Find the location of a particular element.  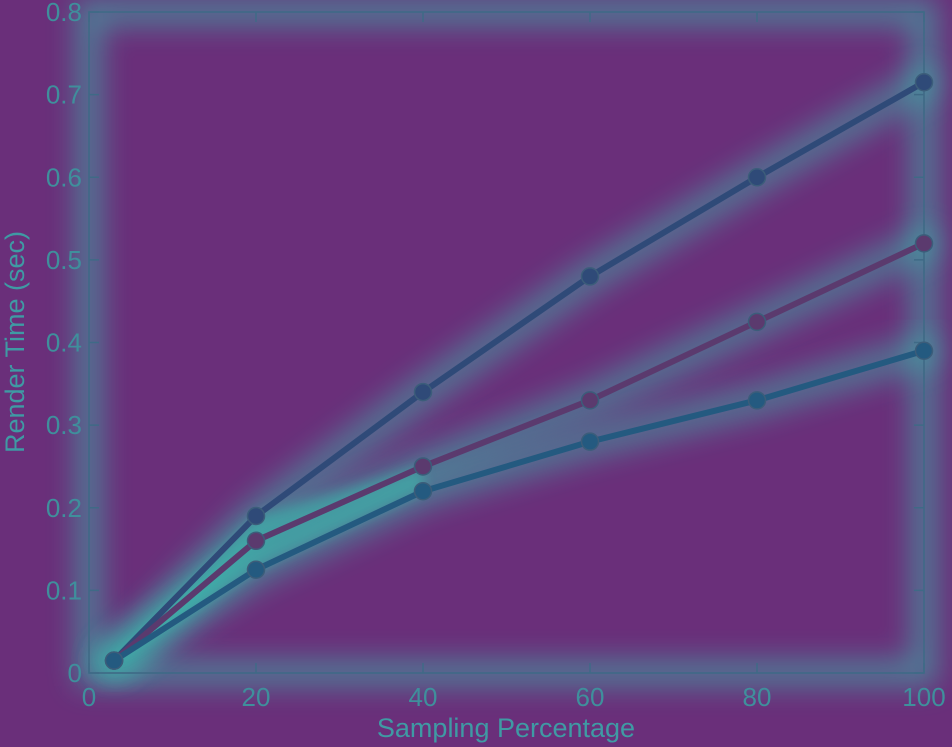

x-tick-label: 60 is located at coordinates (590, 697).